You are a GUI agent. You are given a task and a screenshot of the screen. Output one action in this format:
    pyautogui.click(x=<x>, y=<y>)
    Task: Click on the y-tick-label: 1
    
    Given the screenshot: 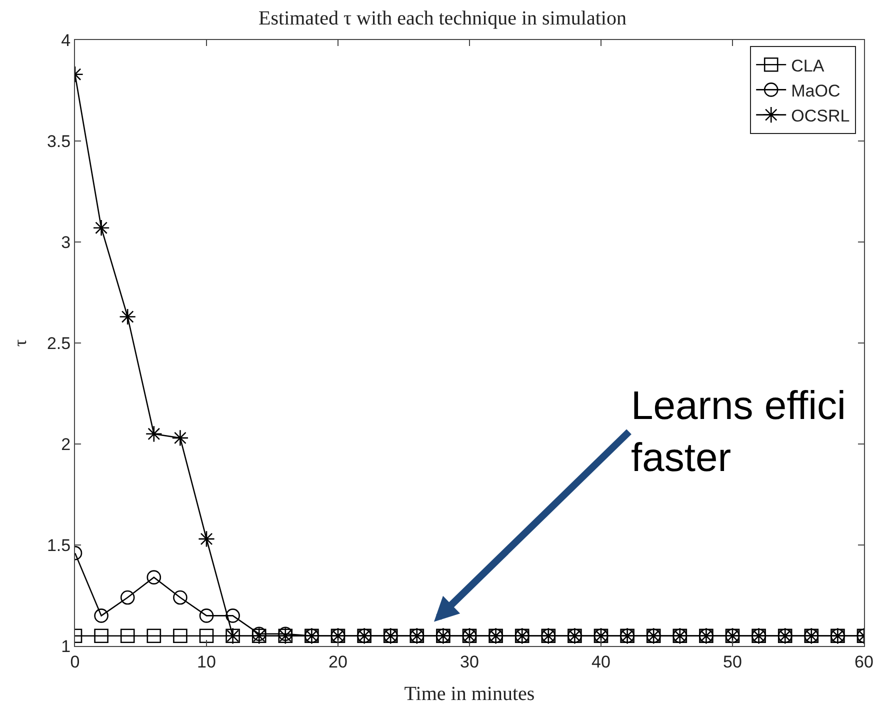 What is the action you would take?
    pyautogui.click(x=66, y=646)
    